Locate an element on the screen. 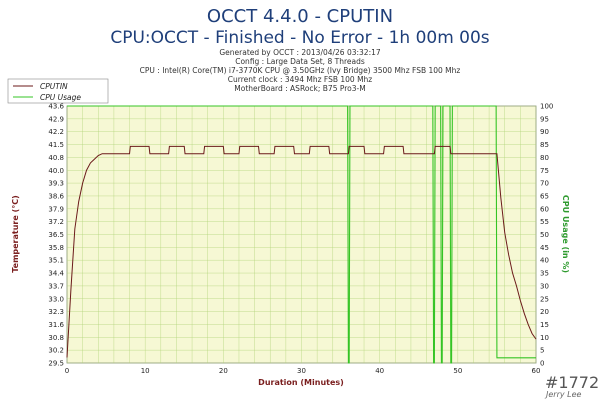 The height and width of the screenshot is (401, 600). x-ticks: 0 10 20 30 40 50 60 is located at coordinates (303, 371).